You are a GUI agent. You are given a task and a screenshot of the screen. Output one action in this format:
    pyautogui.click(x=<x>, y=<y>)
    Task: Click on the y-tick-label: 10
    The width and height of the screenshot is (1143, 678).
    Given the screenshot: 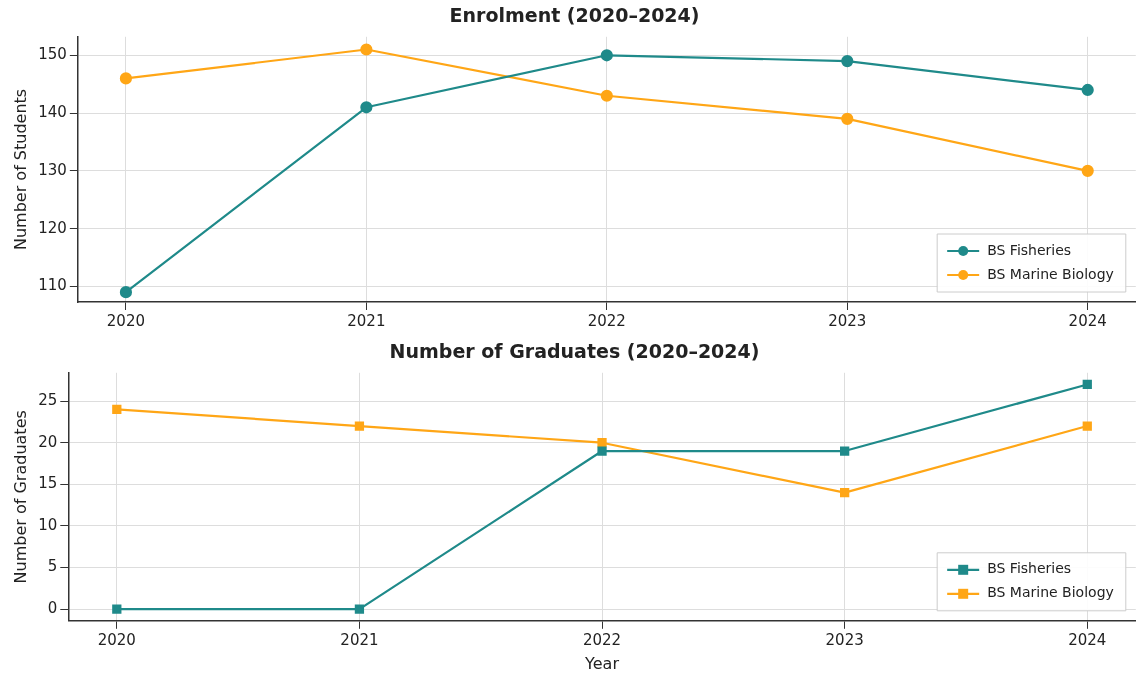 What is the action you would take?
    pyautogui.click(x=48, y=524)
    